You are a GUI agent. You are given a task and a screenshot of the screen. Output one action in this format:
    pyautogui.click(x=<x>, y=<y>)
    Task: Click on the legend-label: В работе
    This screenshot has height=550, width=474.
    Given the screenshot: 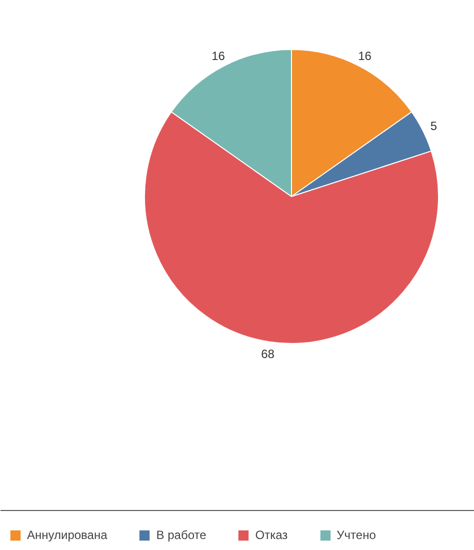 What is the action you would take?
    pyautogui.click(x=181, y=535)
    